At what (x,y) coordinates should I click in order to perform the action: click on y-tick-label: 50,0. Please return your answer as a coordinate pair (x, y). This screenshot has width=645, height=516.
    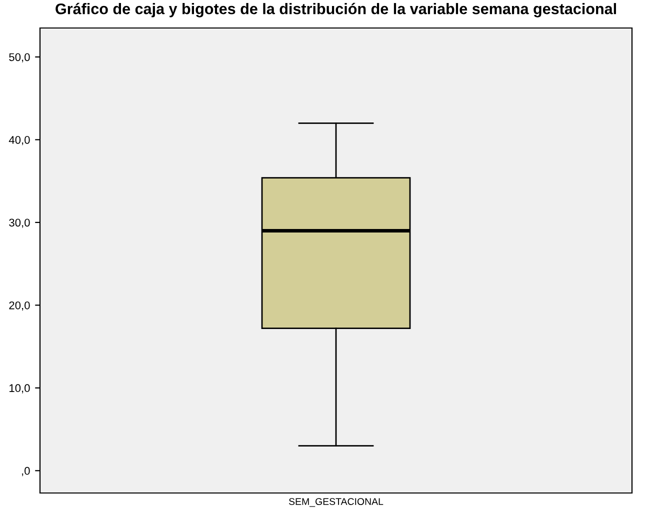
    Looking at the image, I should click on (19, 57).